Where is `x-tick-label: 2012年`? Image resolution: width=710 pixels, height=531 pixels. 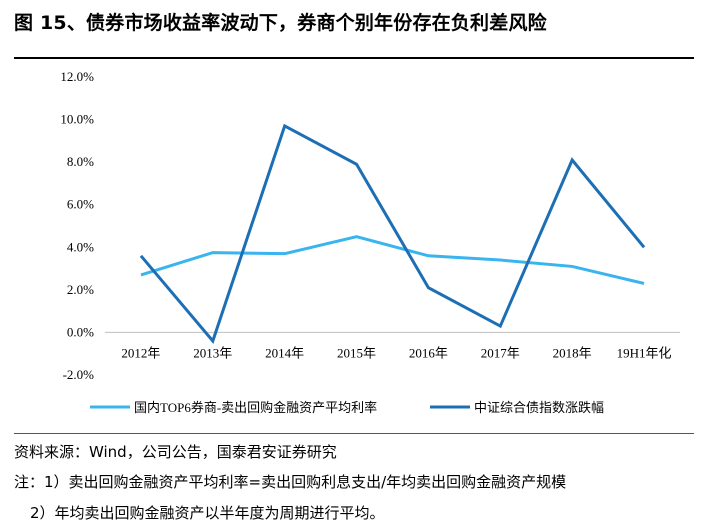 x-tick-label: 2012年 is located at coordinates (140, 352).